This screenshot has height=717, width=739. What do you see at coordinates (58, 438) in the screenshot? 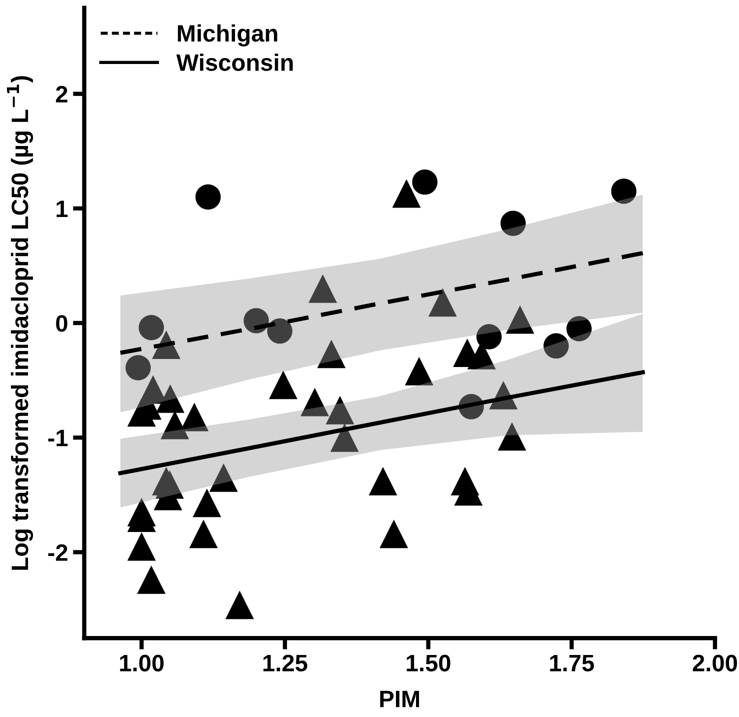
I see `y-tick-label: -1` at bounding box center [58, 438].